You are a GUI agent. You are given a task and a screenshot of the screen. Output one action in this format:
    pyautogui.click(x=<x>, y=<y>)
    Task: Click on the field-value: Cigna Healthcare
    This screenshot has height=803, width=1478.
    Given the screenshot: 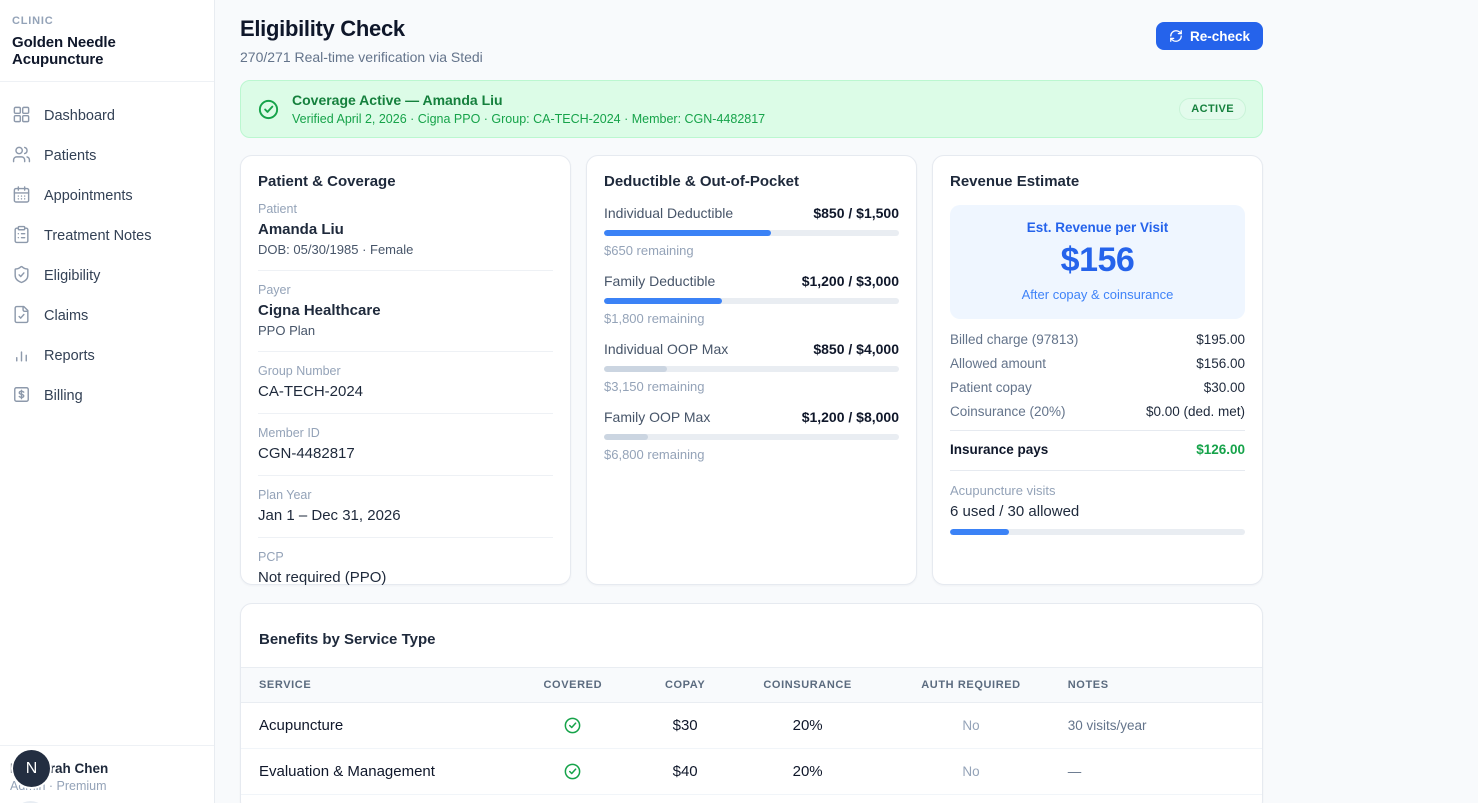 What is the action you would take?
    pyautogui.click(x=319, y=310)
    